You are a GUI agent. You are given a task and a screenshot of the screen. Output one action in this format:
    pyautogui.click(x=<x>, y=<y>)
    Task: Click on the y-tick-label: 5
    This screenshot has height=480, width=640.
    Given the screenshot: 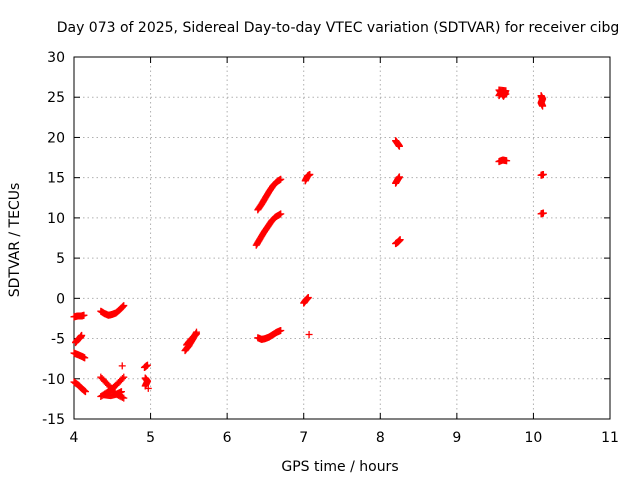 What is the action you would take?
    pyautogui.click(x=60, y=259)
    